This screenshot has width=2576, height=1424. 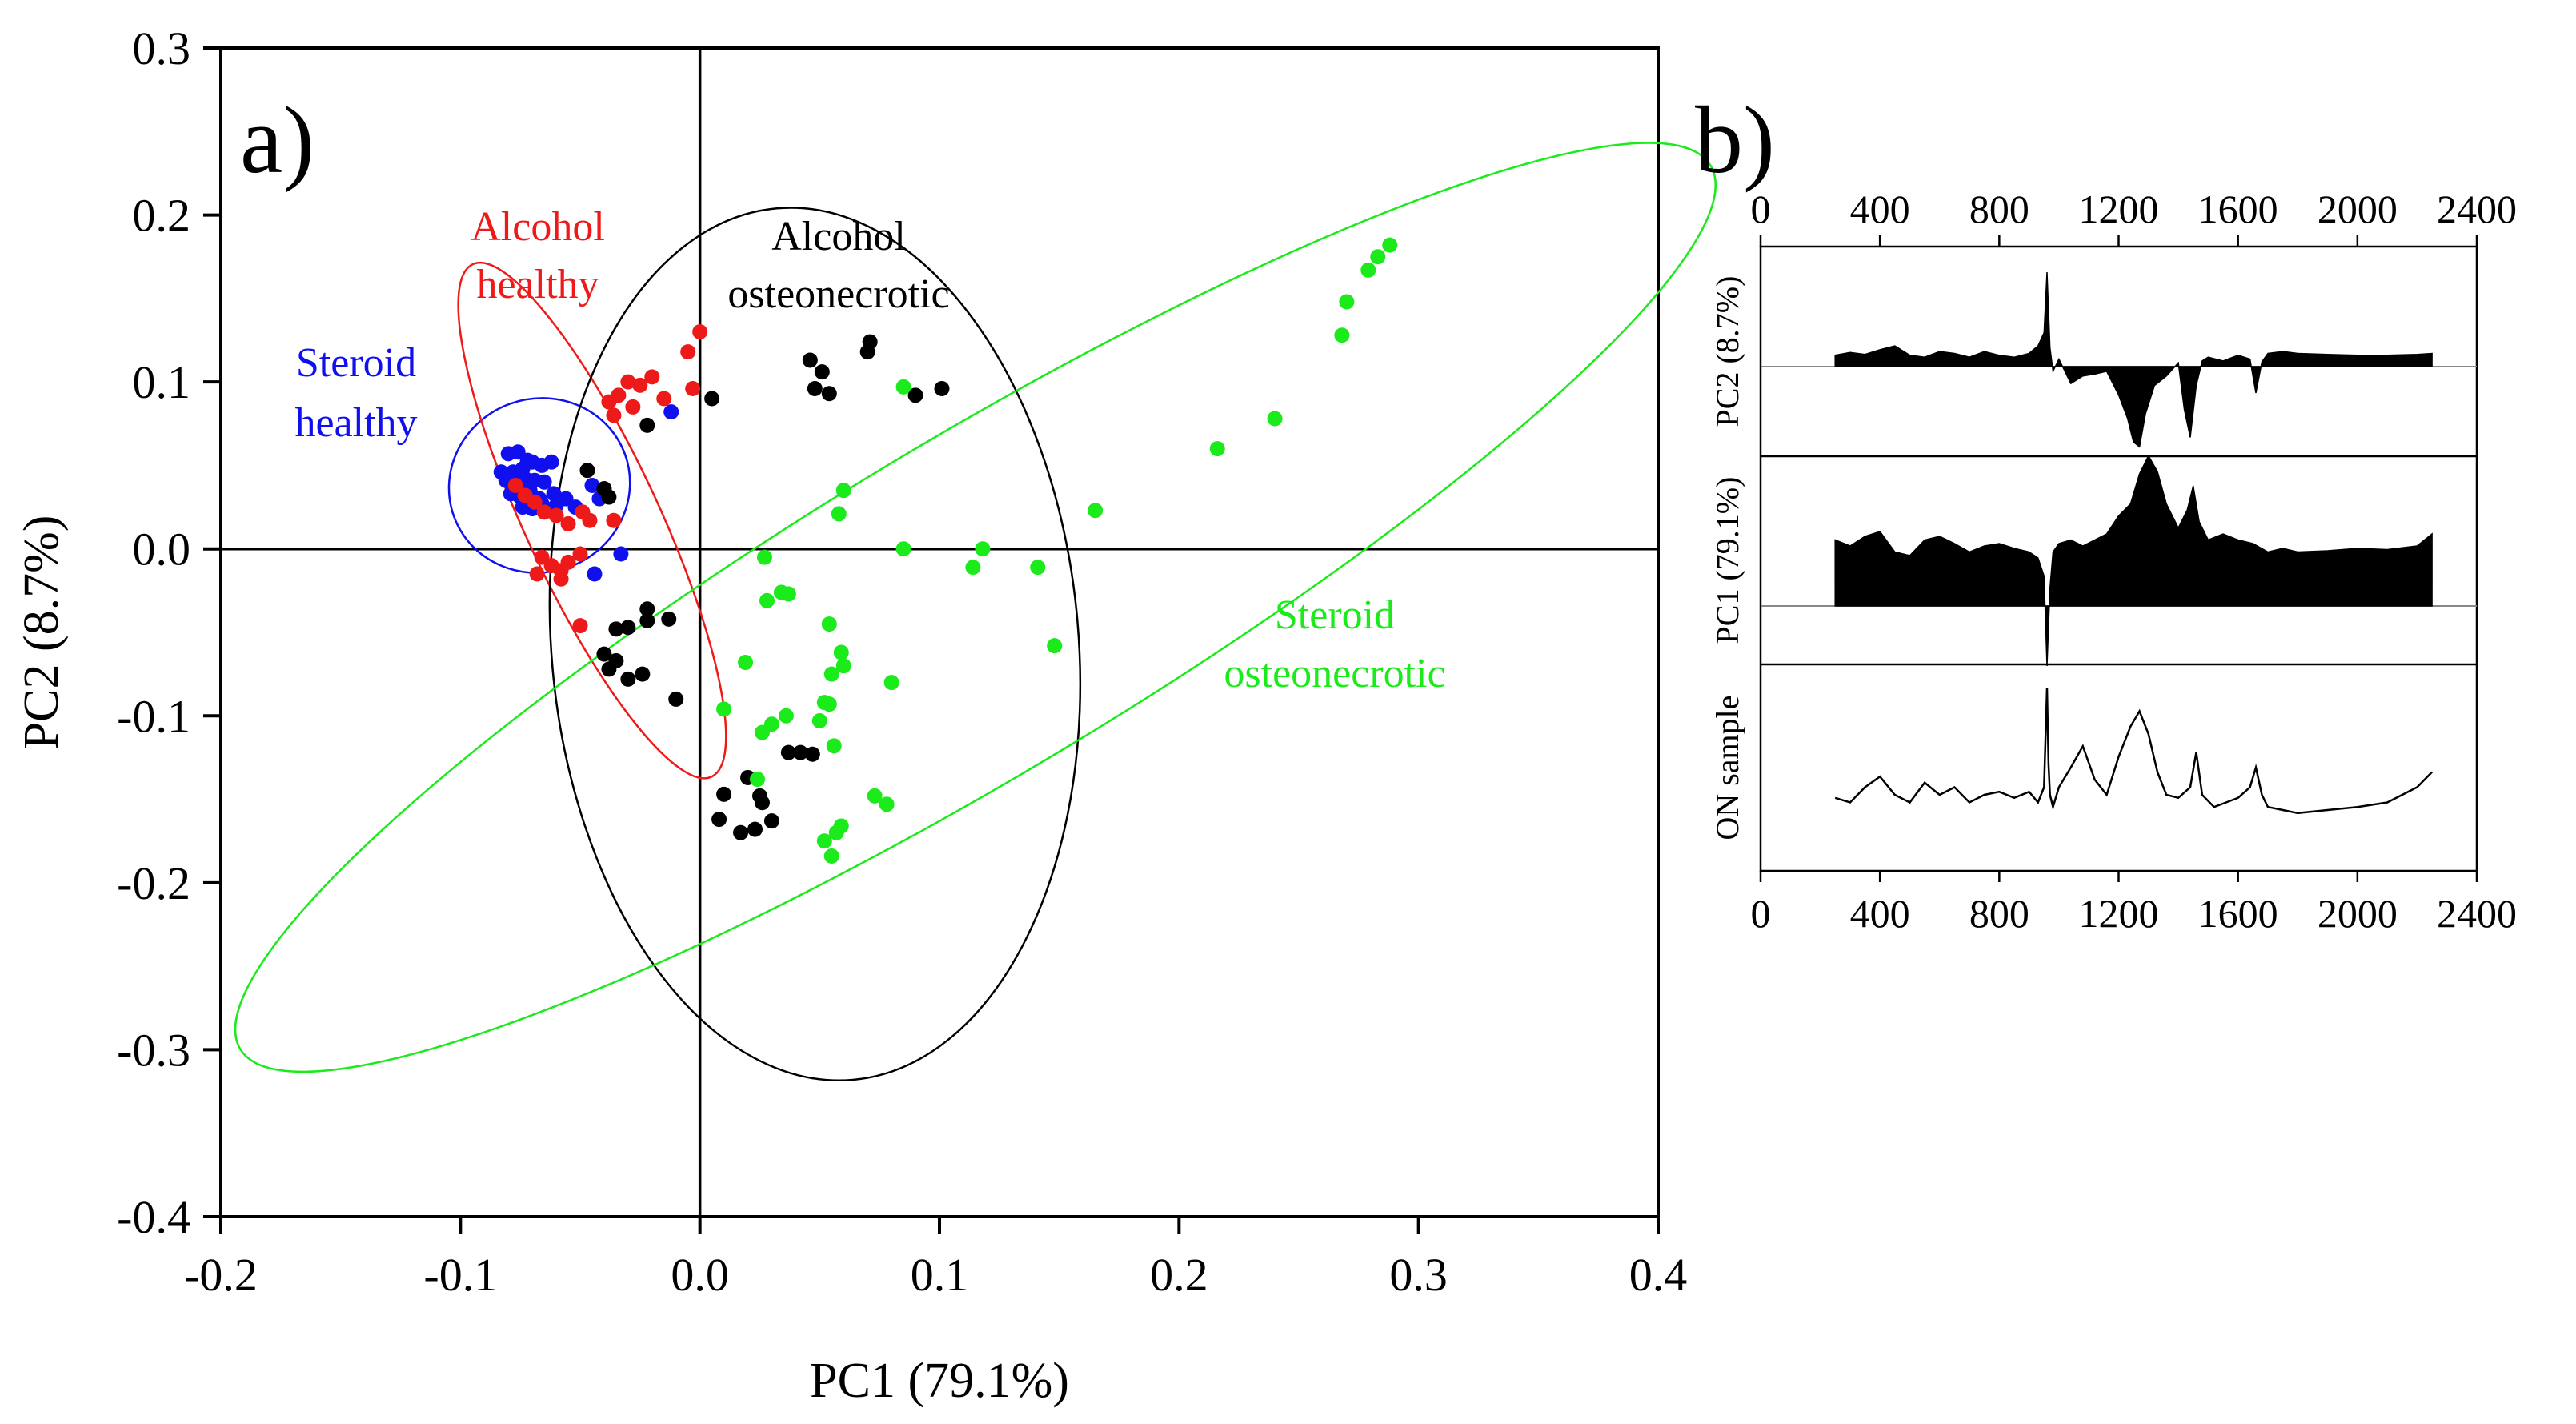 I want to click on x-tick-label: -0.2, so click(x=221, y=1275).